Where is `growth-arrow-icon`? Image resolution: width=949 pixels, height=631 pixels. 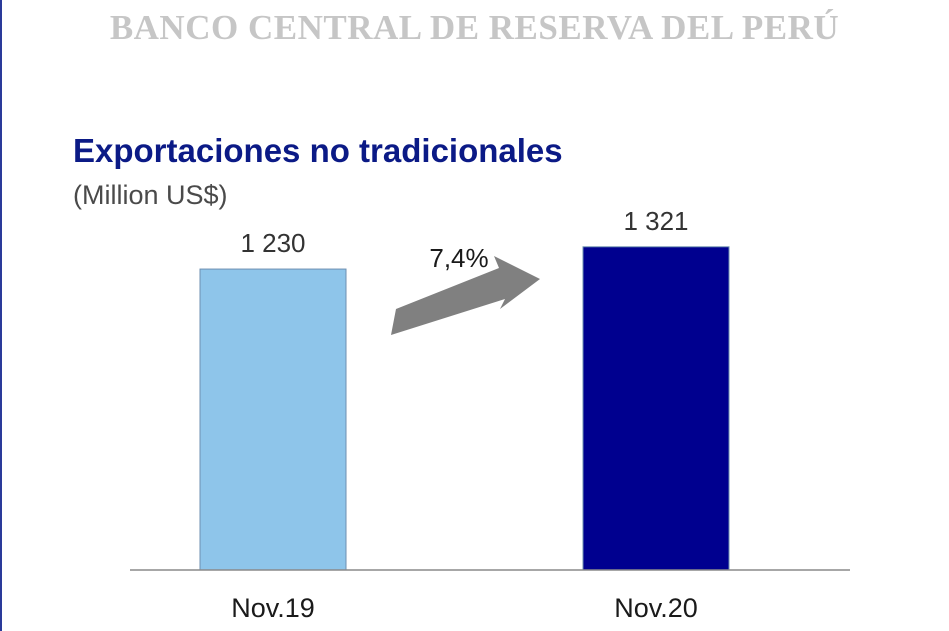
growth-arrow-icon is located at coordinates (465, 295).